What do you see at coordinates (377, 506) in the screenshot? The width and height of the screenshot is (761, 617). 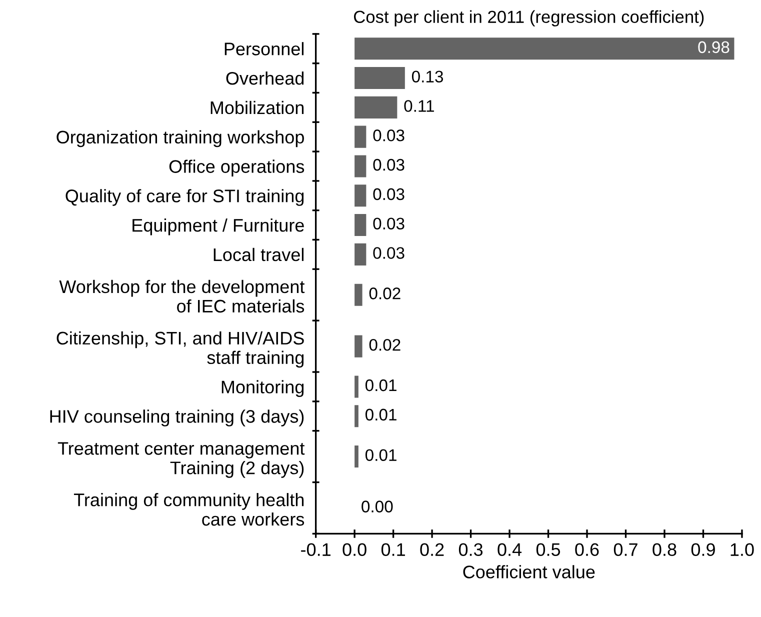 I see `data-label: 0.00` at bounding box center [377, 506].